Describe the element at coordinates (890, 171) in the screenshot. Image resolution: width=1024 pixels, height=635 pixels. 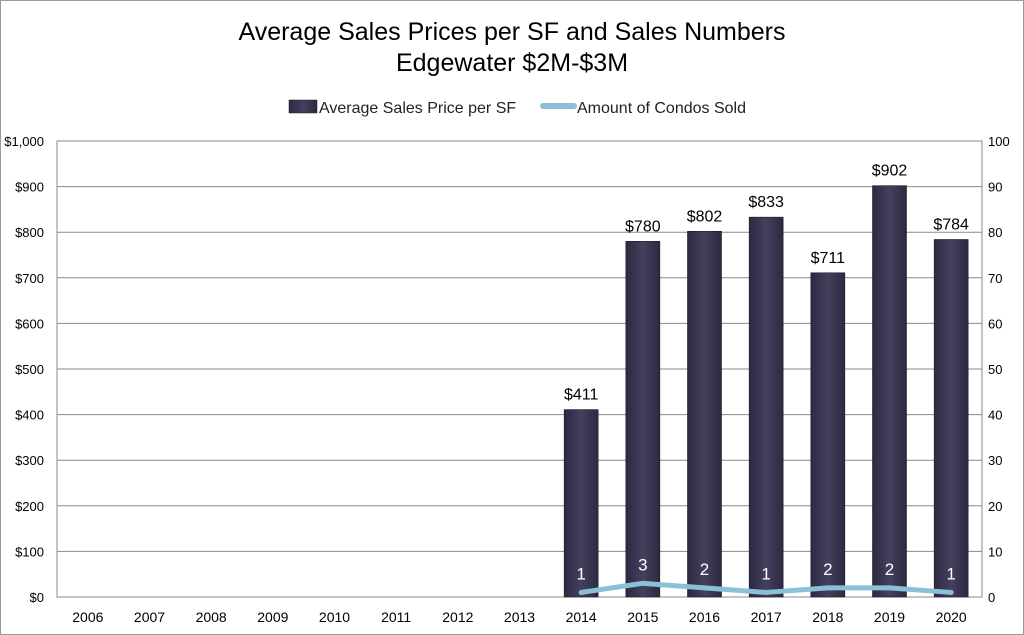
I see `bar-data-label: $902` at that location.